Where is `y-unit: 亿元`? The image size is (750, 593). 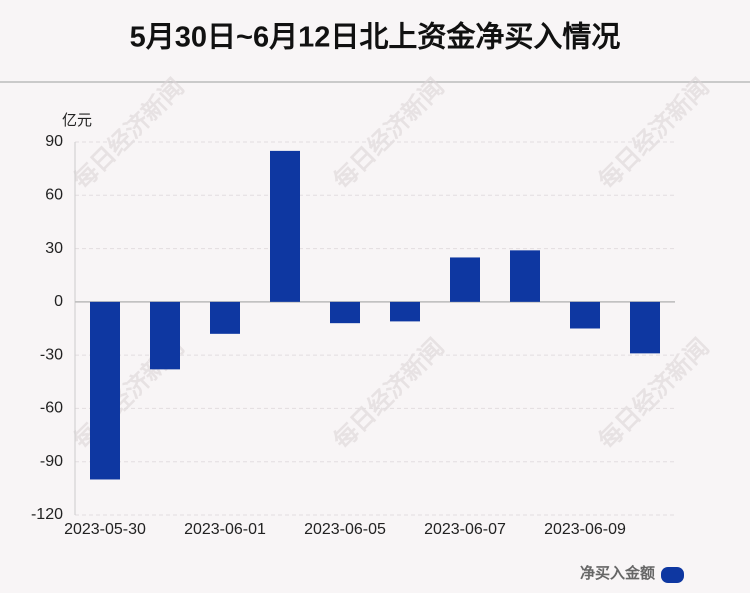 y-unit: 亿元 is located at coordinates (77, 120).